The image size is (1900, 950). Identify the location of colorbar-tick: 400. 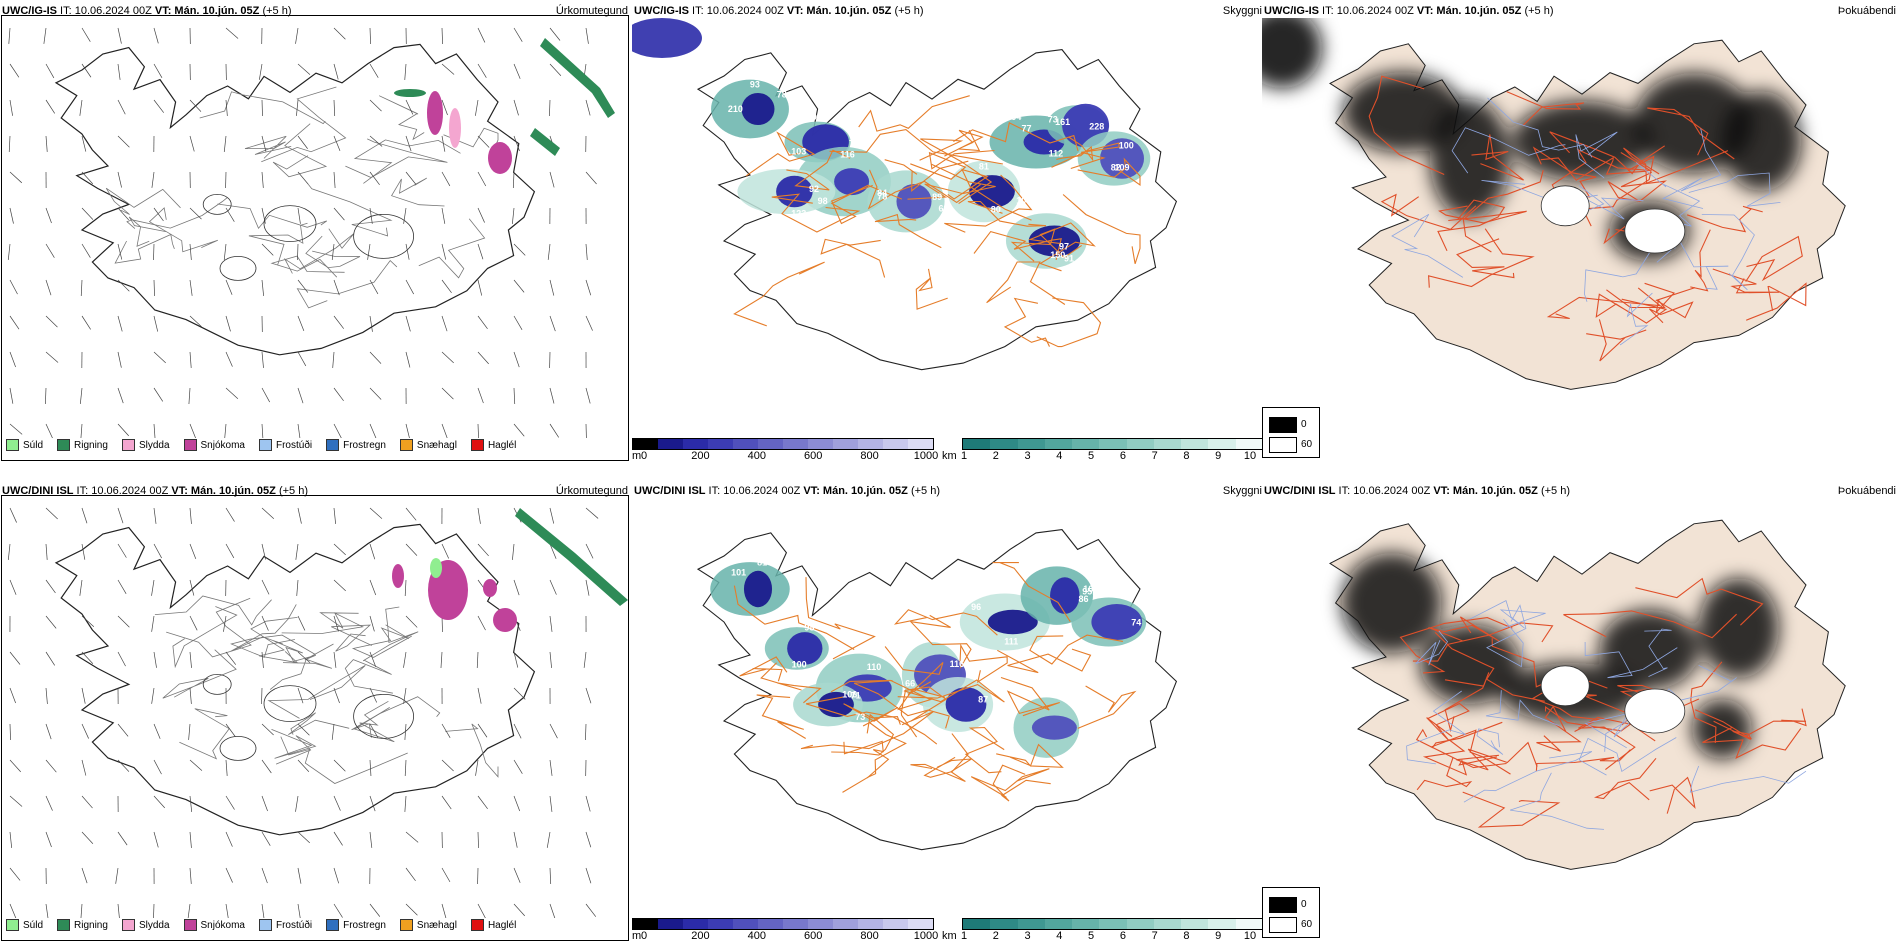
(756, 936).